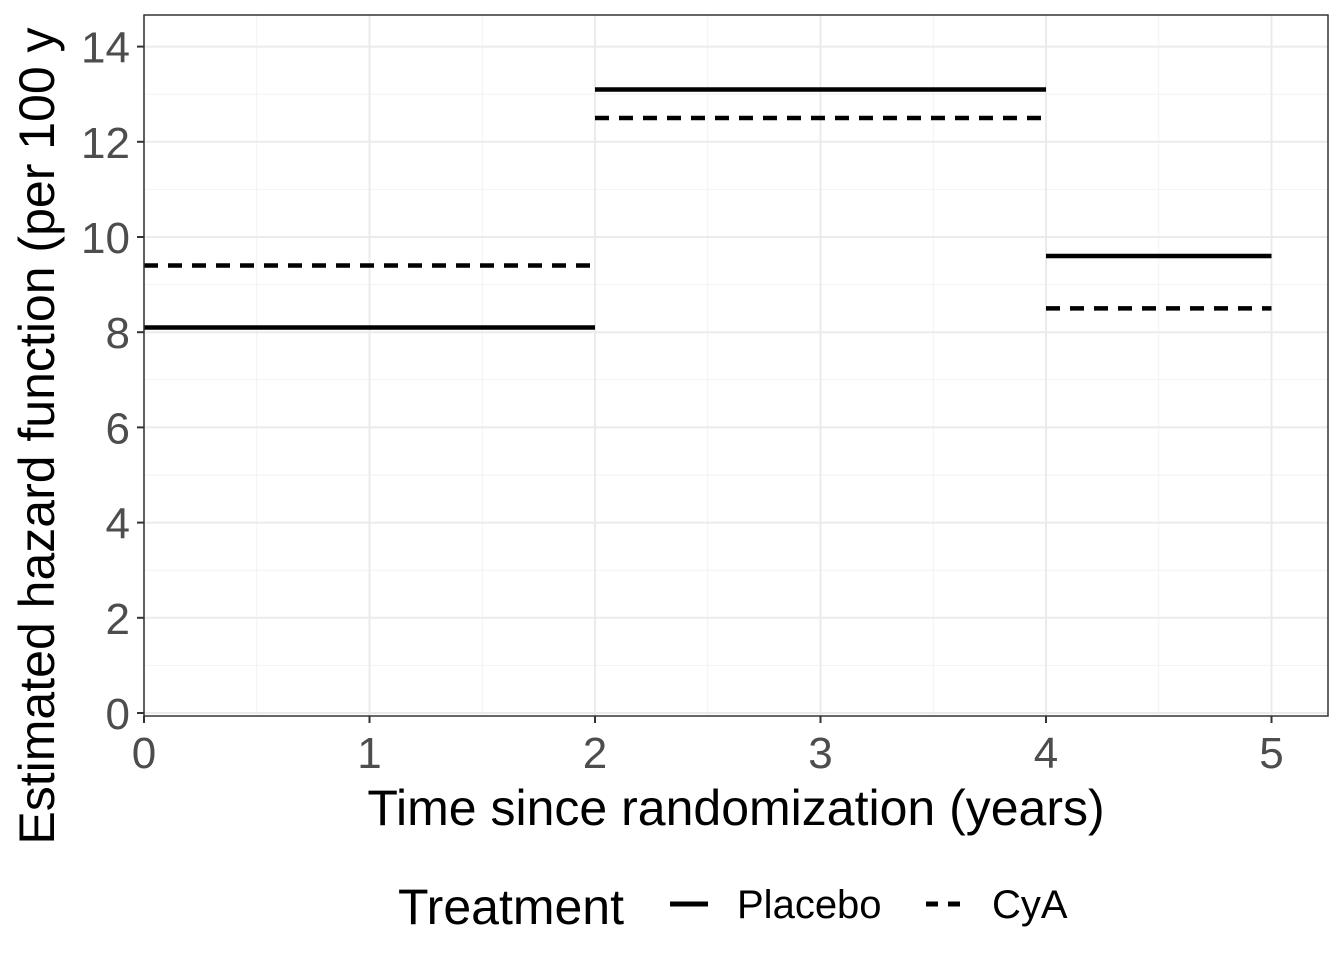 This screenshot has width=1344, height=960. I want to click on legend-title: Treatment, so click(511, 907).